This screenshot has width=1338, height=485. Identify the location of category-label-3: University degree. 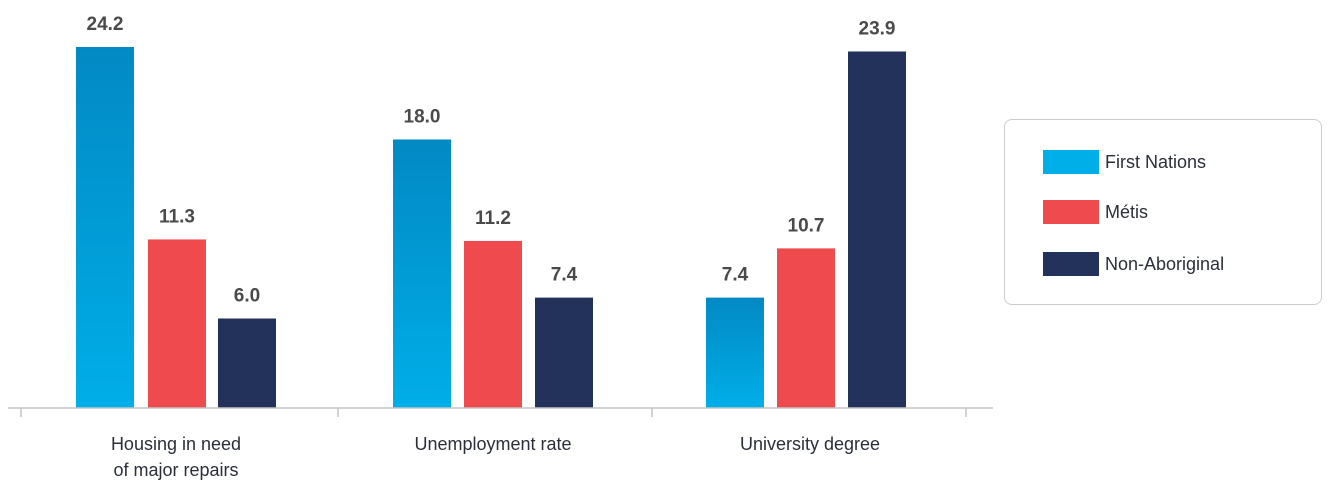
(810, 444).